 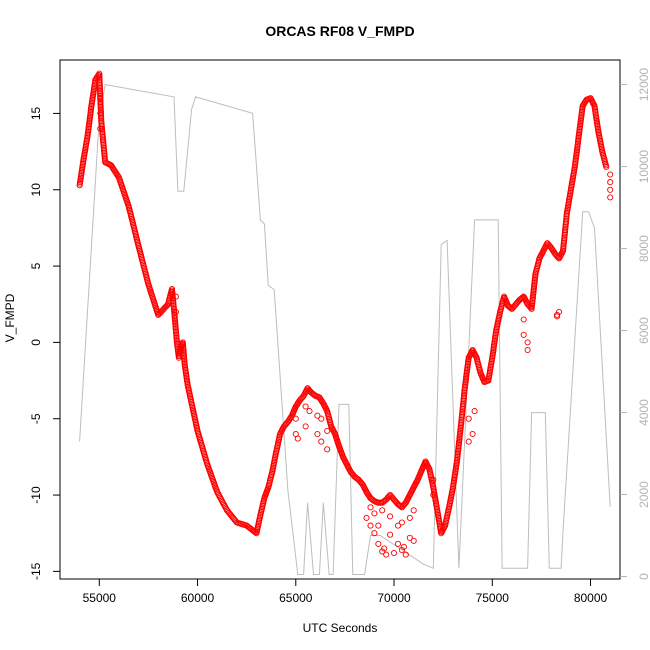 What do you see at coordinates (643, 576) in the screenshot?
I see `right-y-tick-label: 0` at bounding box center [643, 576].